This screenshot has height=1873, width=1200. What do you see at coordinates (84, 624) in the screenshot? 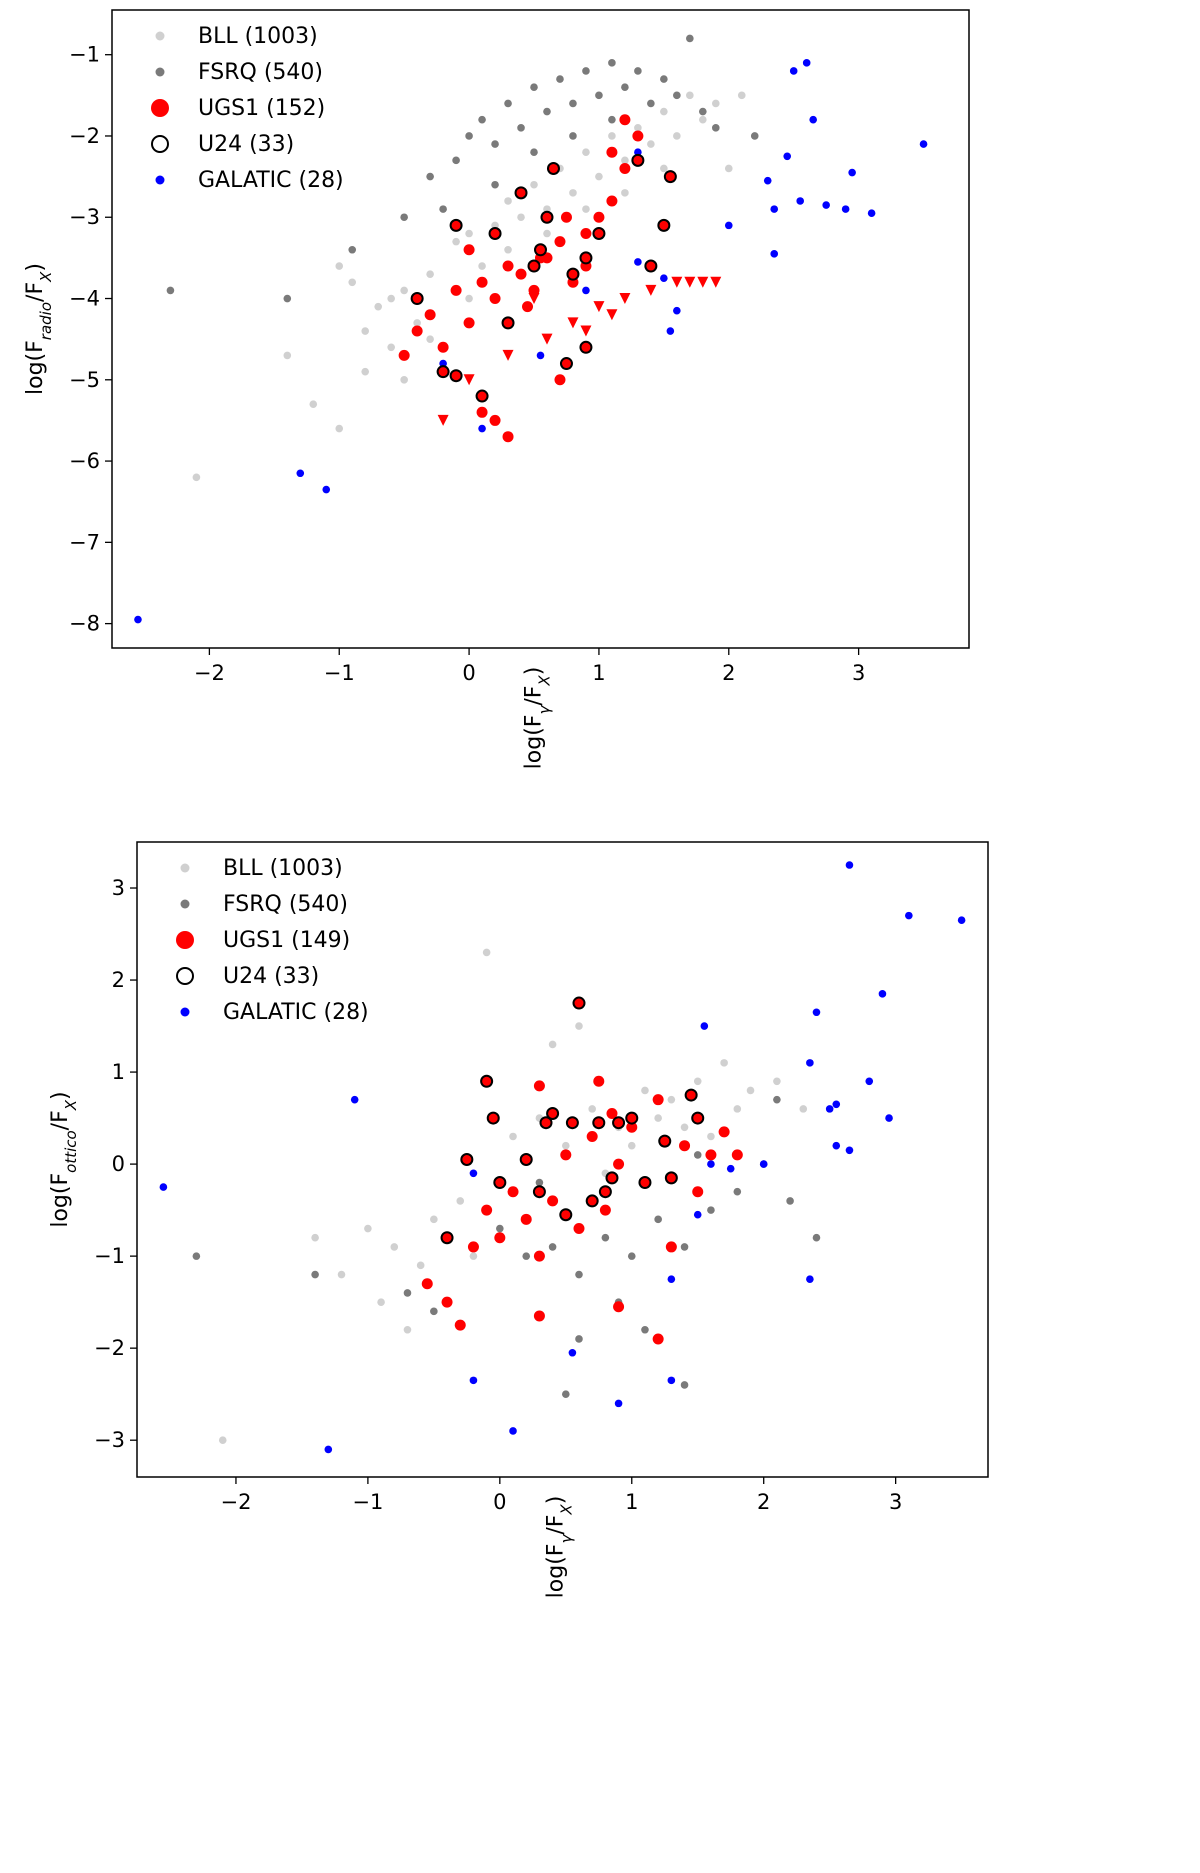
I see `y-tick-label: −8` at bounding box center [84, 624].